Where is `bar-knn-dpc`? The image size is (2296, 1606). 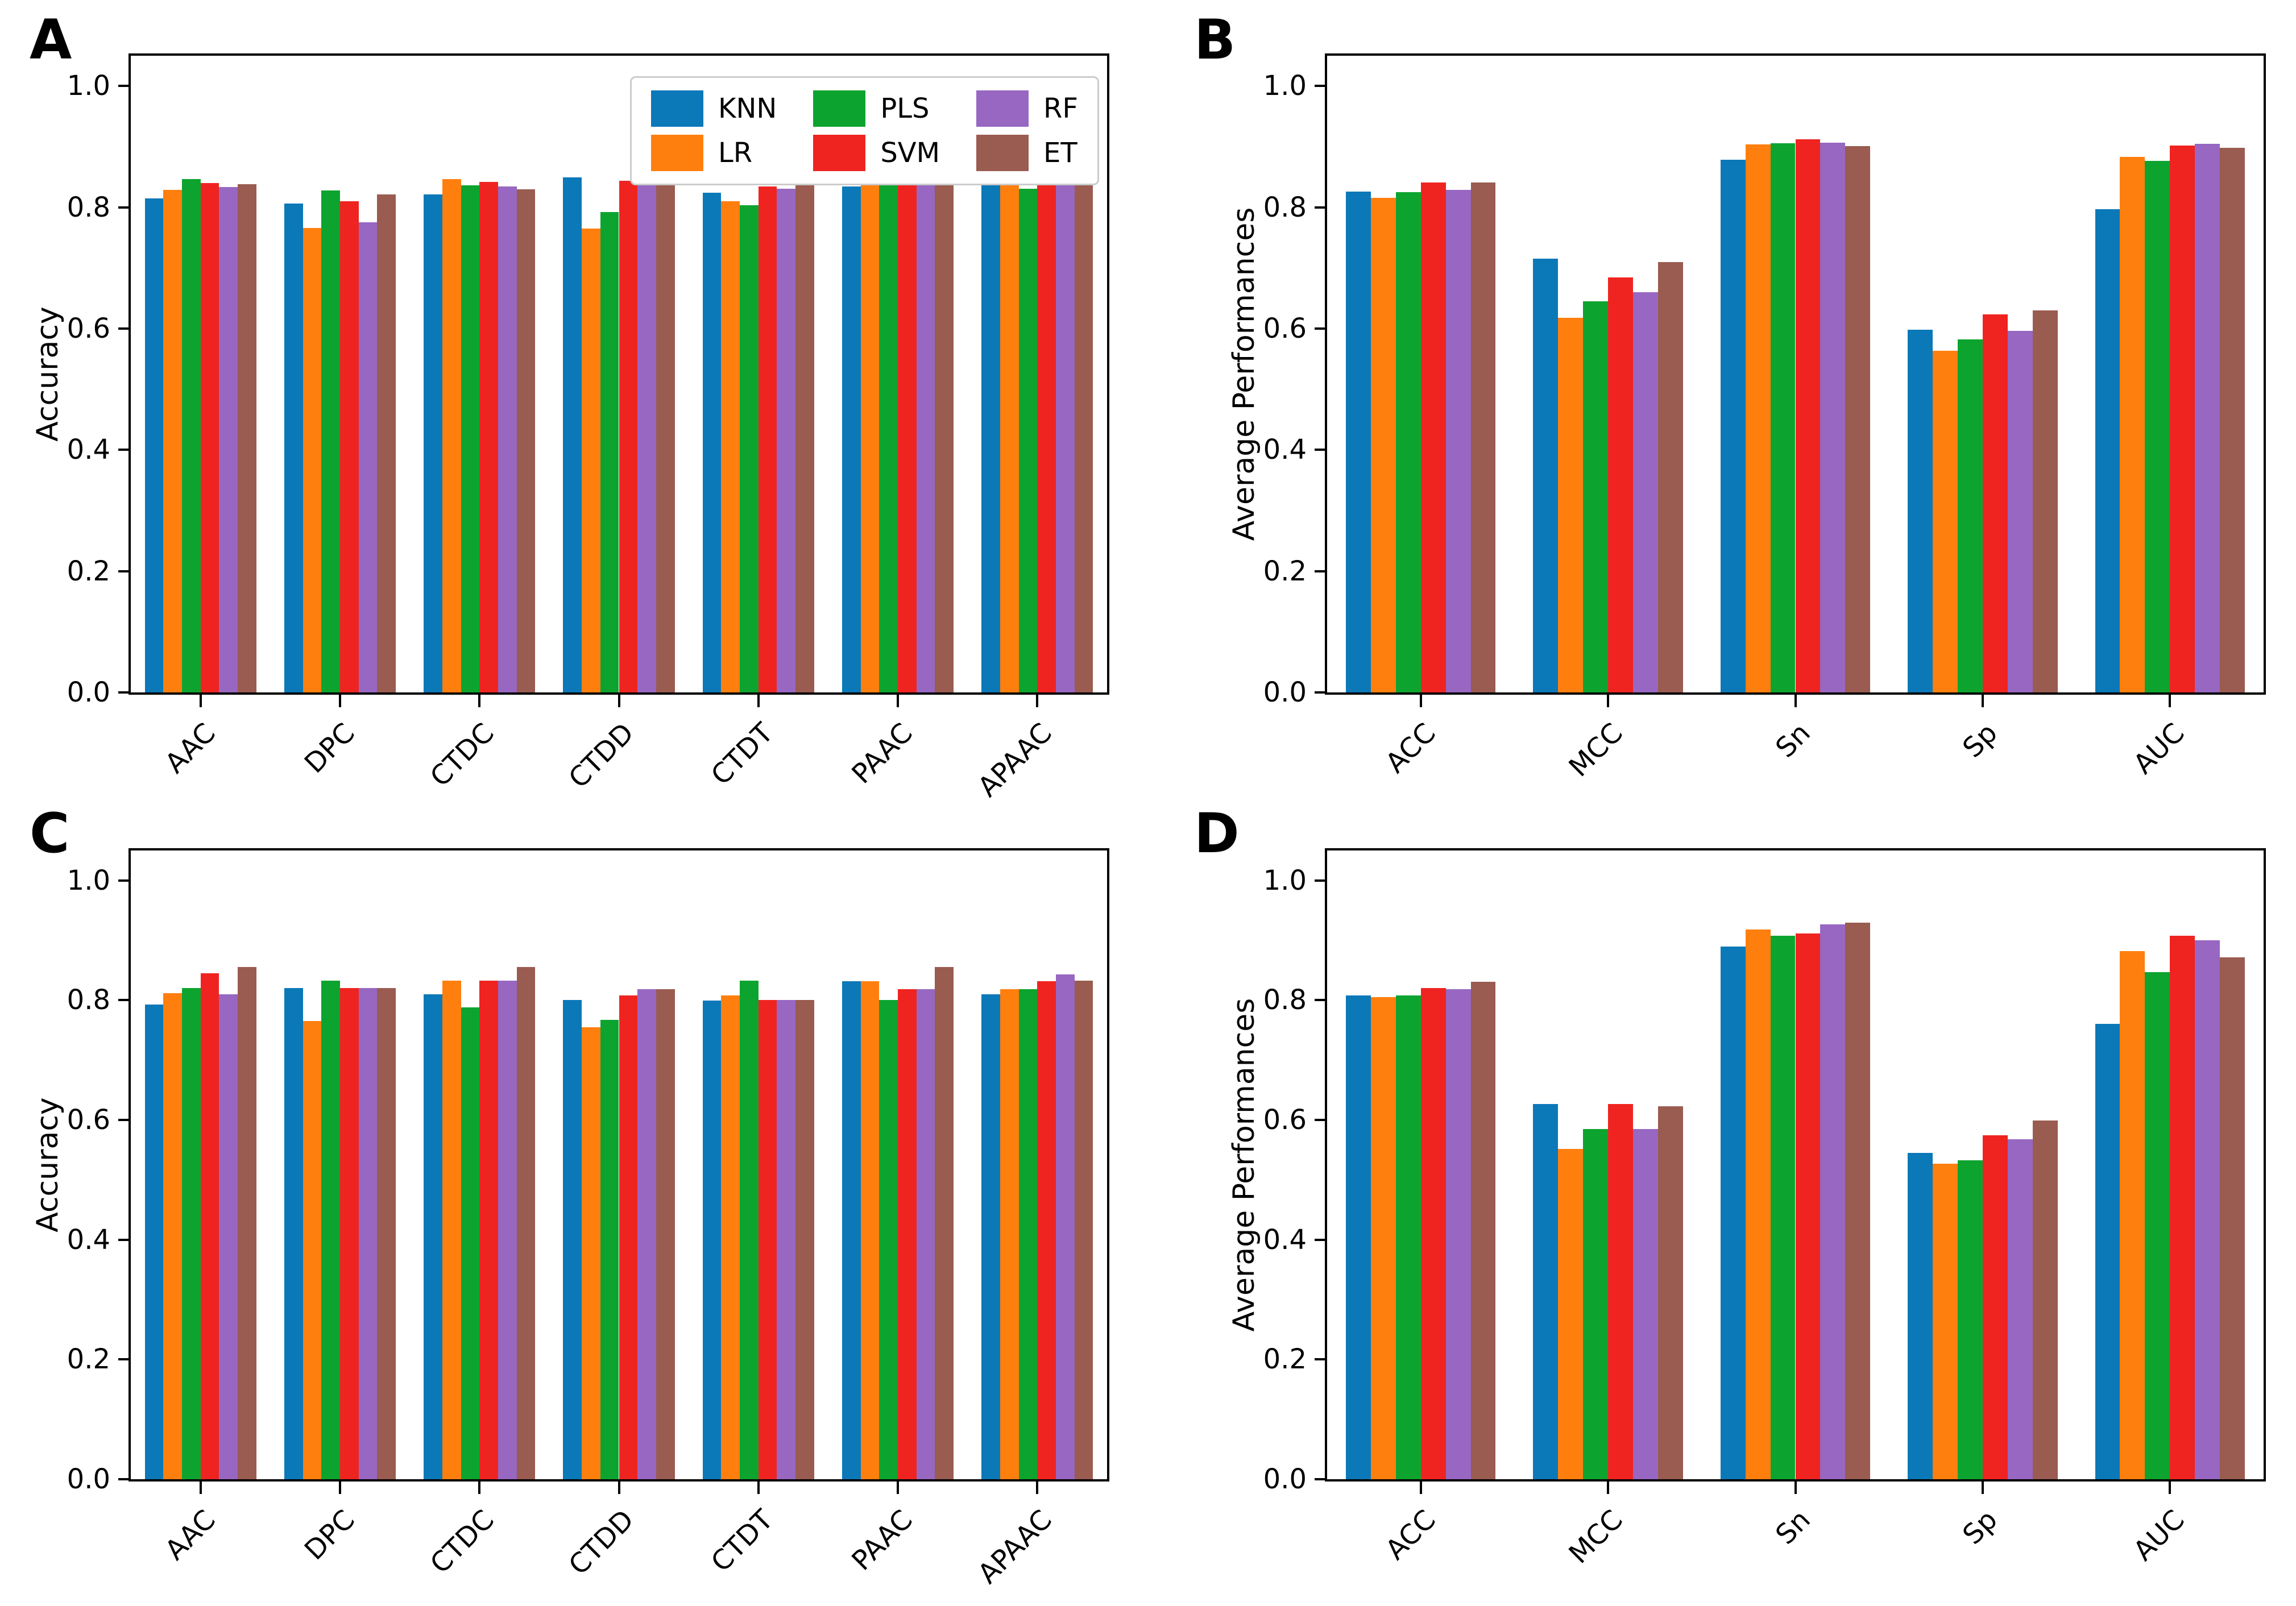 bar-knn-dpc is located at coordinates (293, 1233).